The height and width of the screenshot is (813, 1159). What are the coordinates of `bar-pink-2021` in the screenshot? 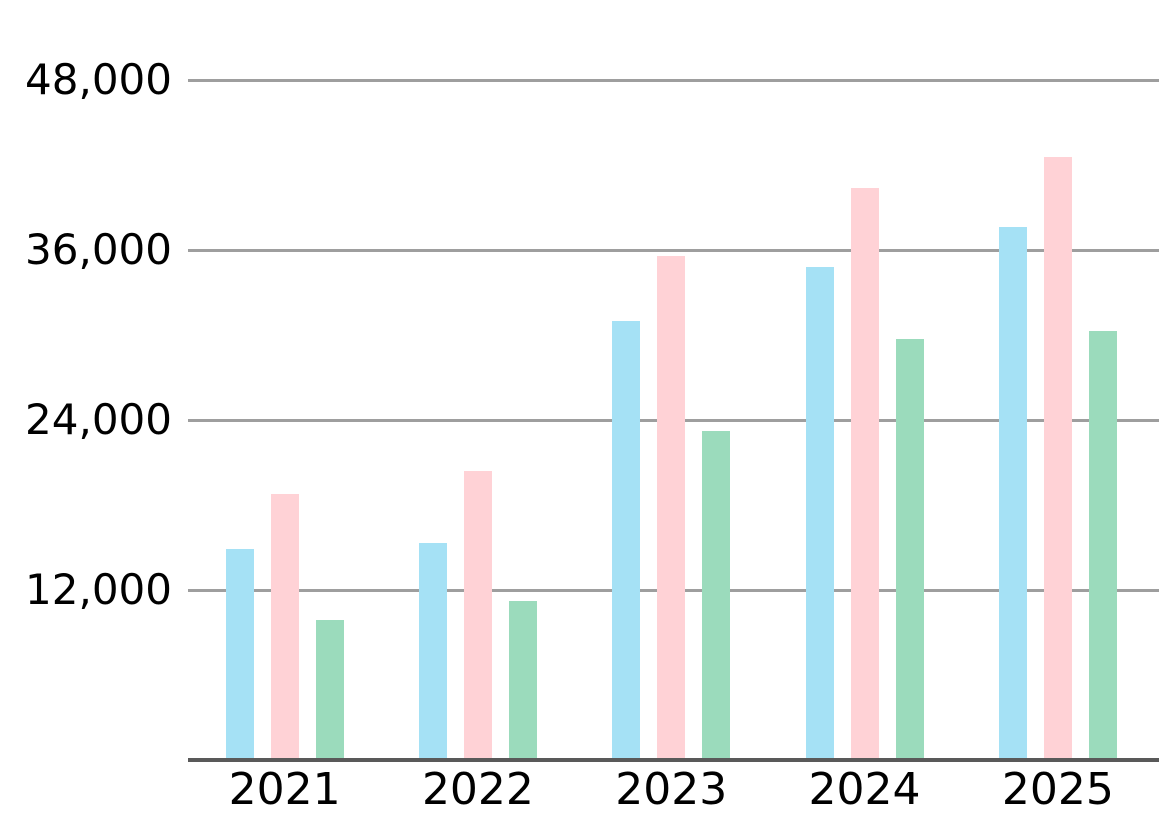 It's located at (284, 625).